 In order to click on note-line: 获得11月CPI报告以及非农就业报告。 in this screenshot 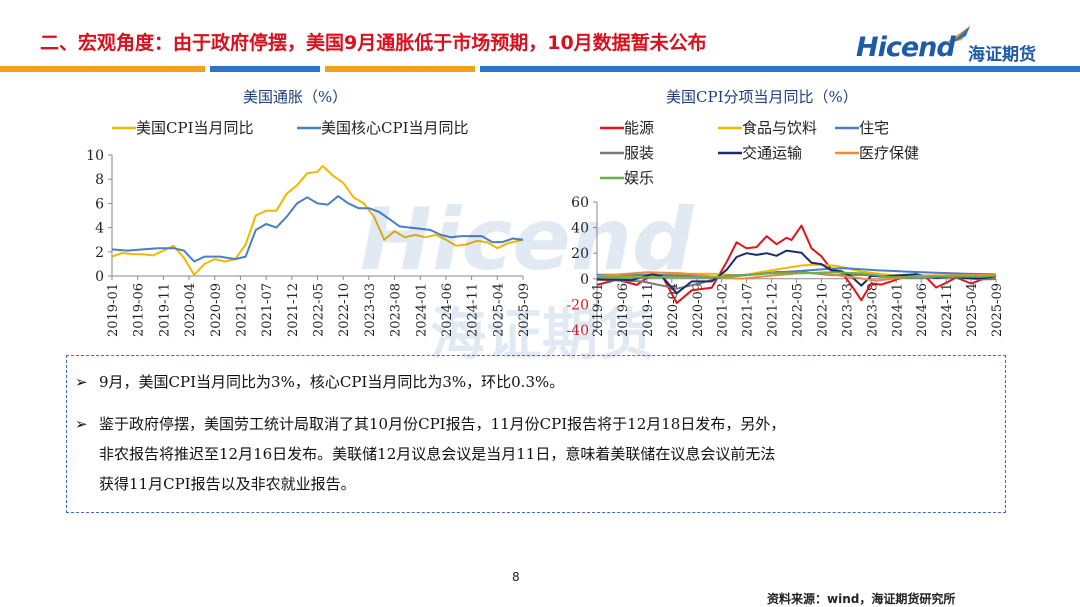, I will do `click(227, 484)`.